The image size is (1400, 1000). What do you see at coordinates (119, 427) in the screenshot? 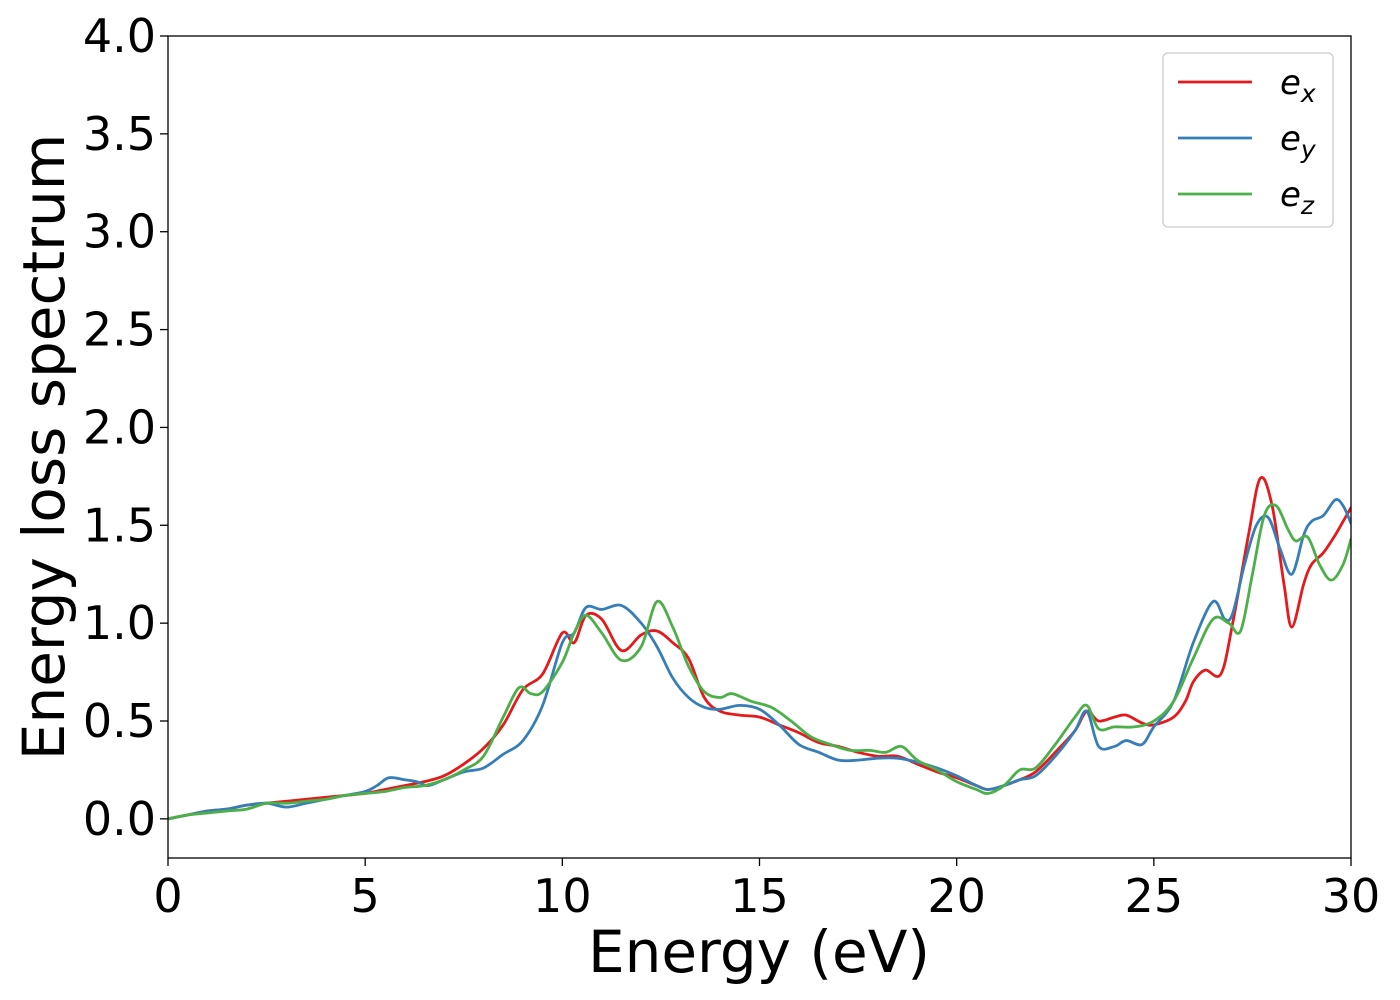
I see `y-tick-label: 2.0` at bounding box center [119, 427].